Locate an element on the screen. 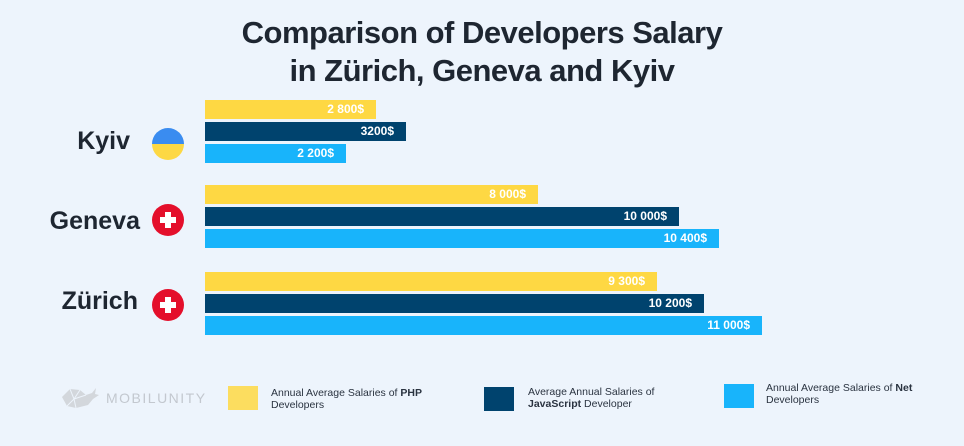  data-label: 10 200$ is located at coordinates (670, 303).